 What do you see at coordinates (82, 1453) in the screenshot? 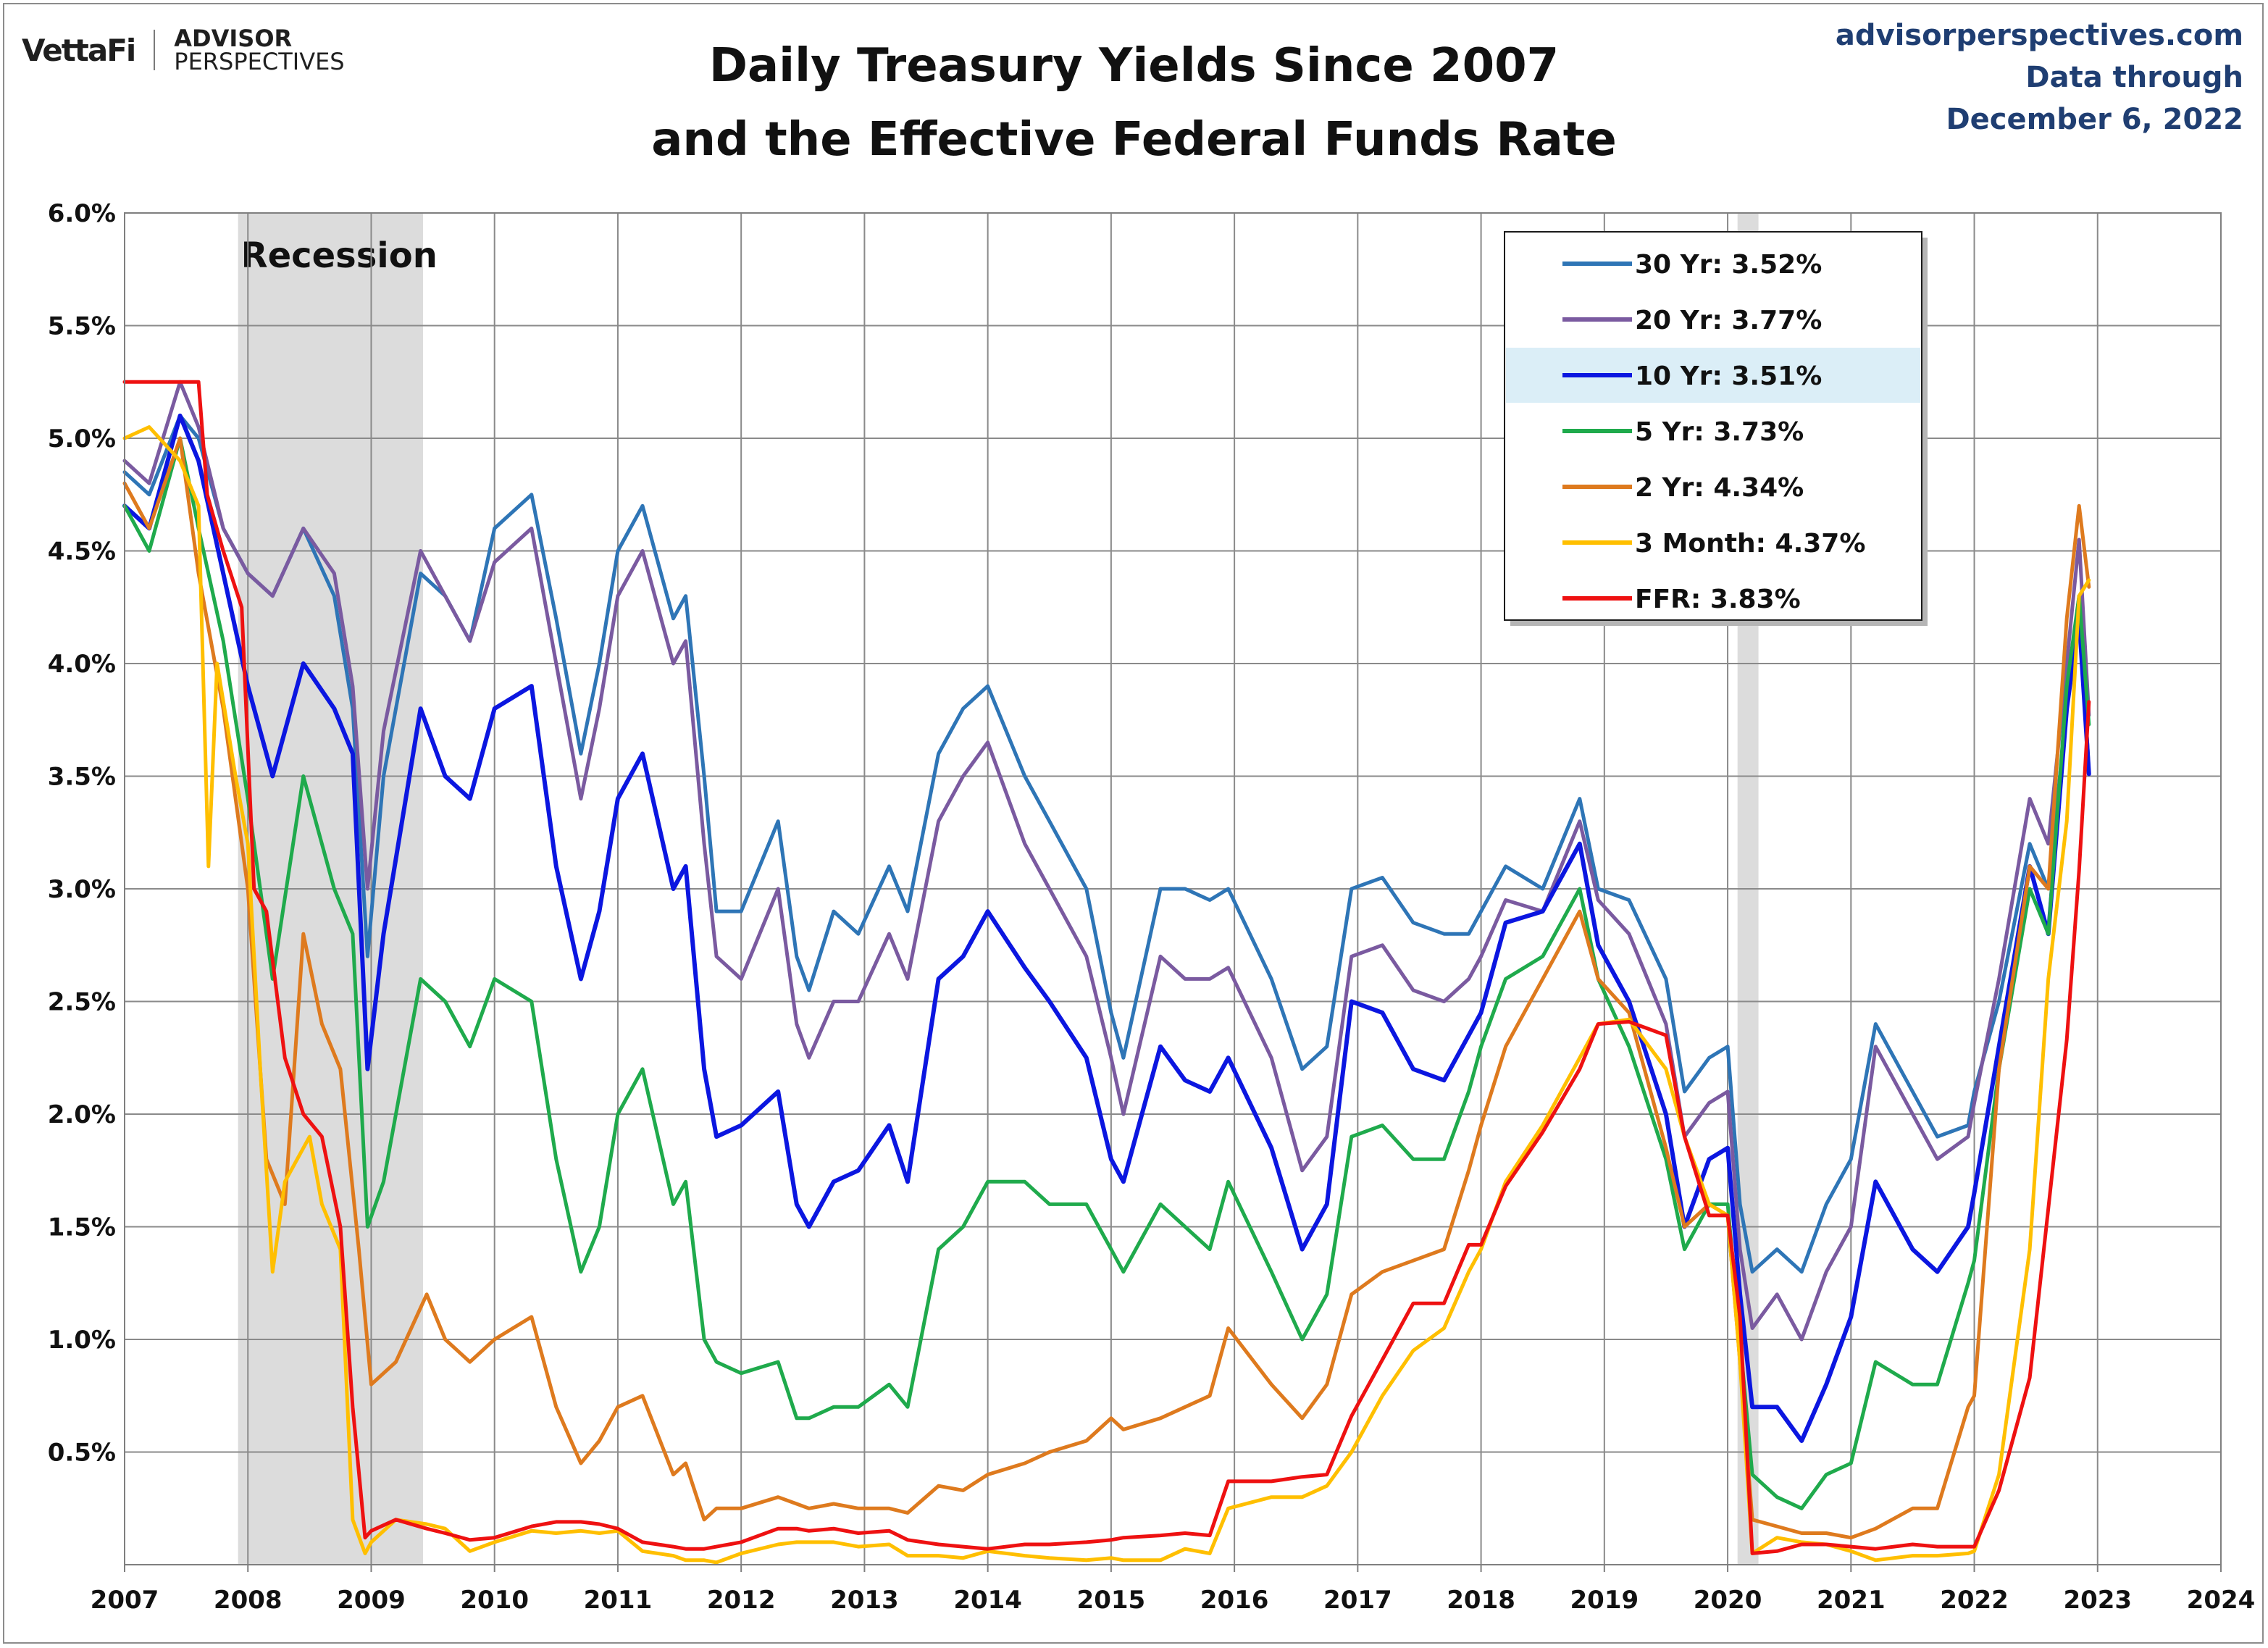
I see `y-tick-label: 0.5%` at bounding box center [82, 1453].